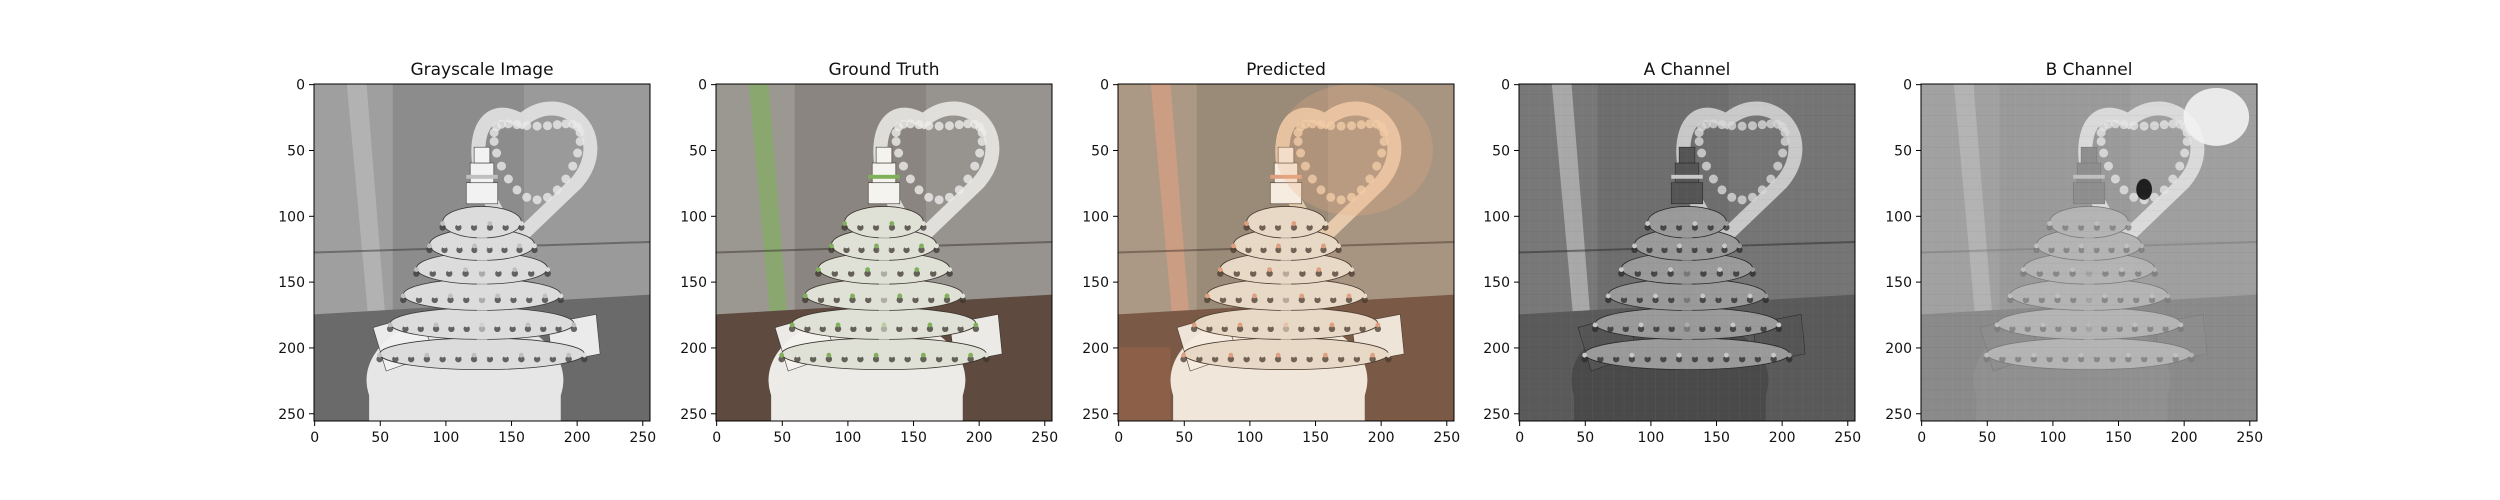 The height and width of the screenshot is (500, 2500). Describe the element at coordinates (1687, 70) in the screenshot. I see `panel-title: A Channel` at that location.